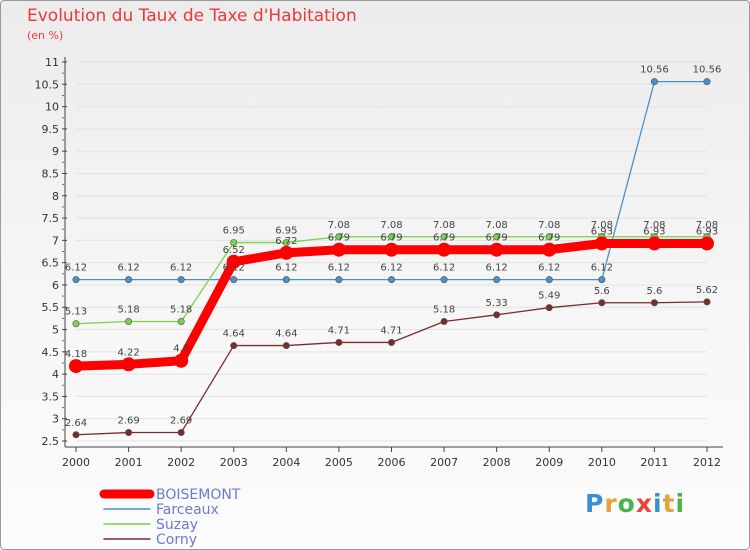 This screenshot has height=550, width=750. Describe the element at coordinates (339, 462) in the screenshot. I see `x-tick-label: 2005` at that location.